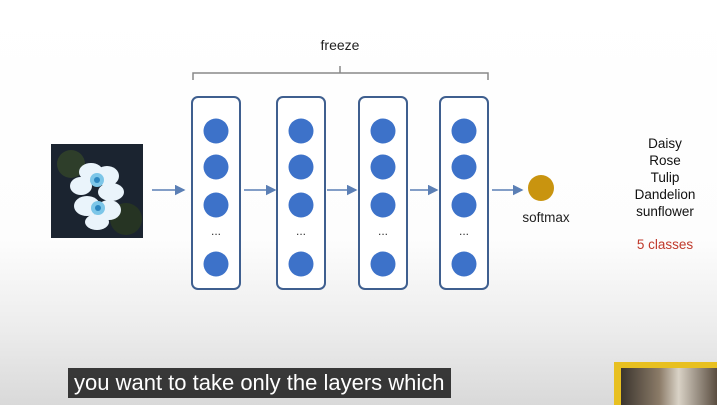 The height and width of the screenshot is (405, 717). What do you see at coordinates (665, 211) in the screenshot?
I see `class-item-sunflower: sunflower` at bounding box center [665, 211].